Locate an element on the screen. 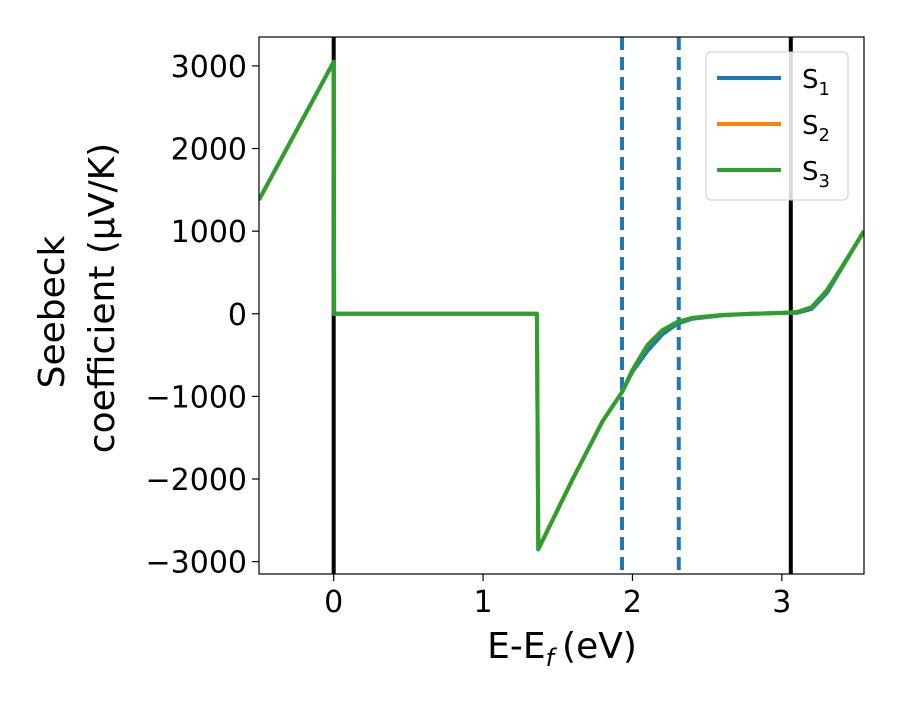 Image resolution: width=900 pixels, height=704 pixels. legend-label-subscript: 3 is located at coordinates (824, 181).